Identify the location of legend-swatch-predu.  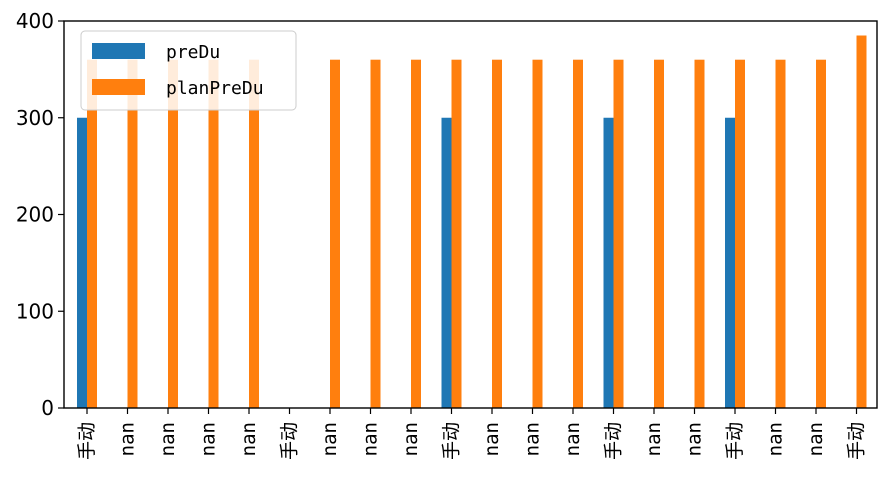
(118, 51).